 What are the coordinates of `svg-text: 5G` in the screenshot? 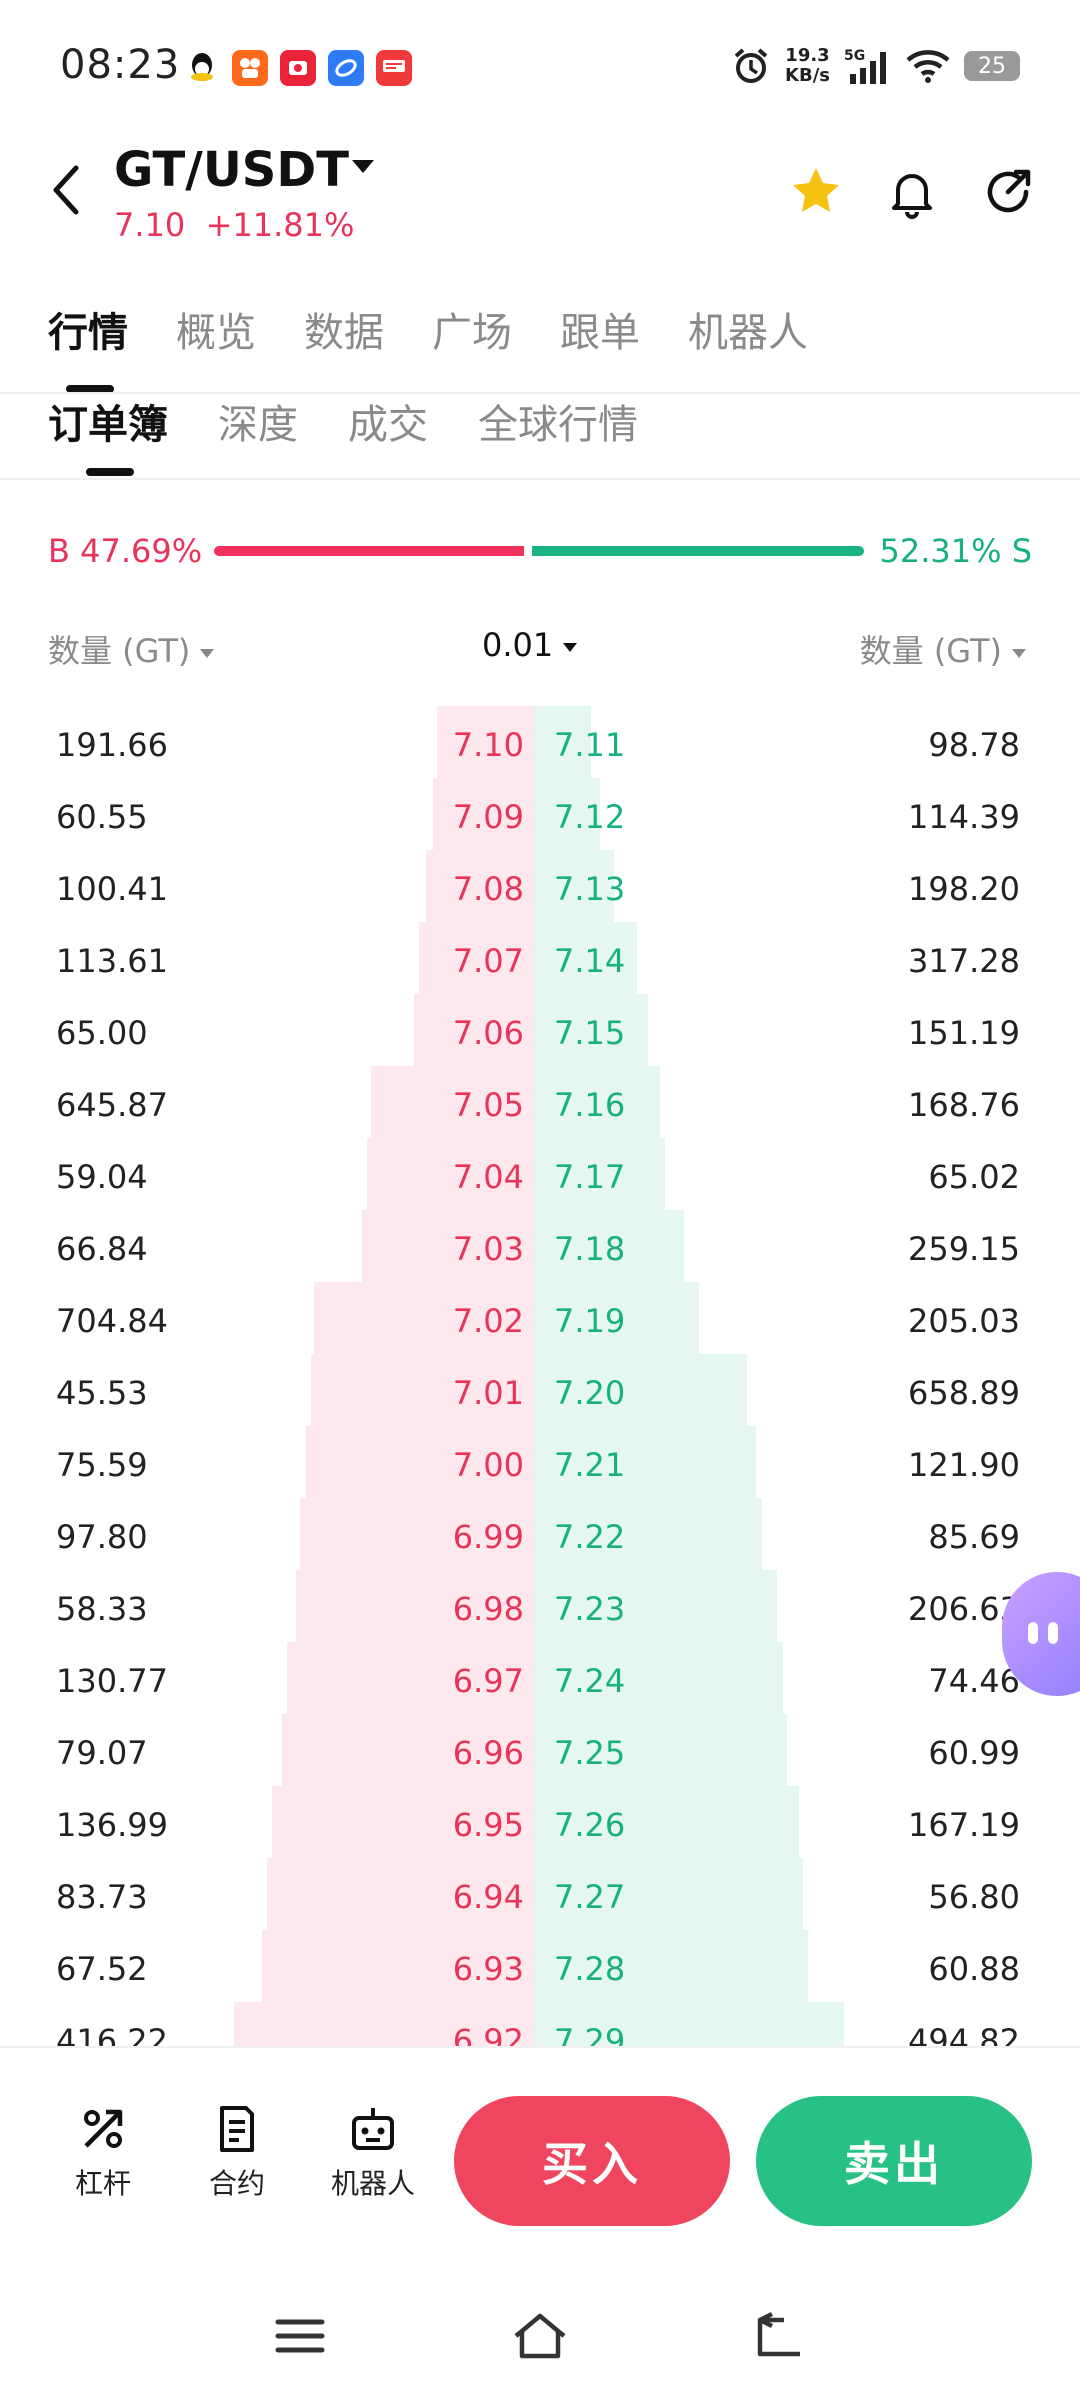 It's located at (854, 56).